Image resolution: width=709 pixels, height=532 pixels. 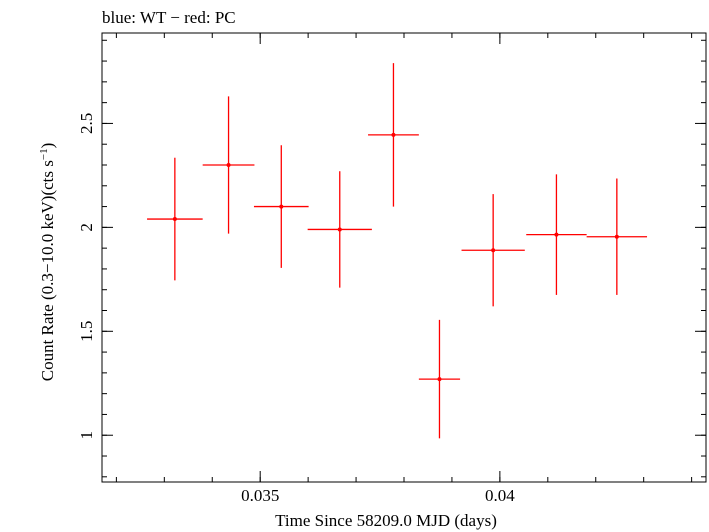 What do you see at coordinates (47, 270) in the screenshot?
I see `y-axis-label-main: Count Rate (0.3−10.0 keV)(cts s` at bounding box center [47, 270].